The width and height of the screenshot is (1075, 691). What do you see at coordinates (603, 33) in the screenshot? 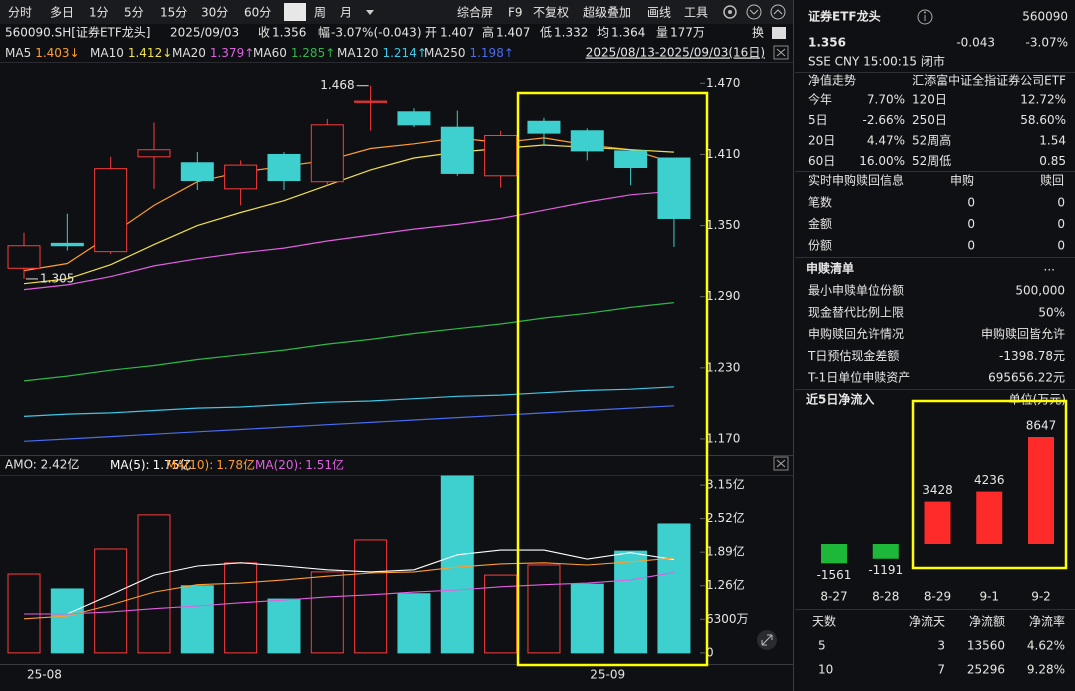
I see `info-item: 均` at bounding box center [603, 33].